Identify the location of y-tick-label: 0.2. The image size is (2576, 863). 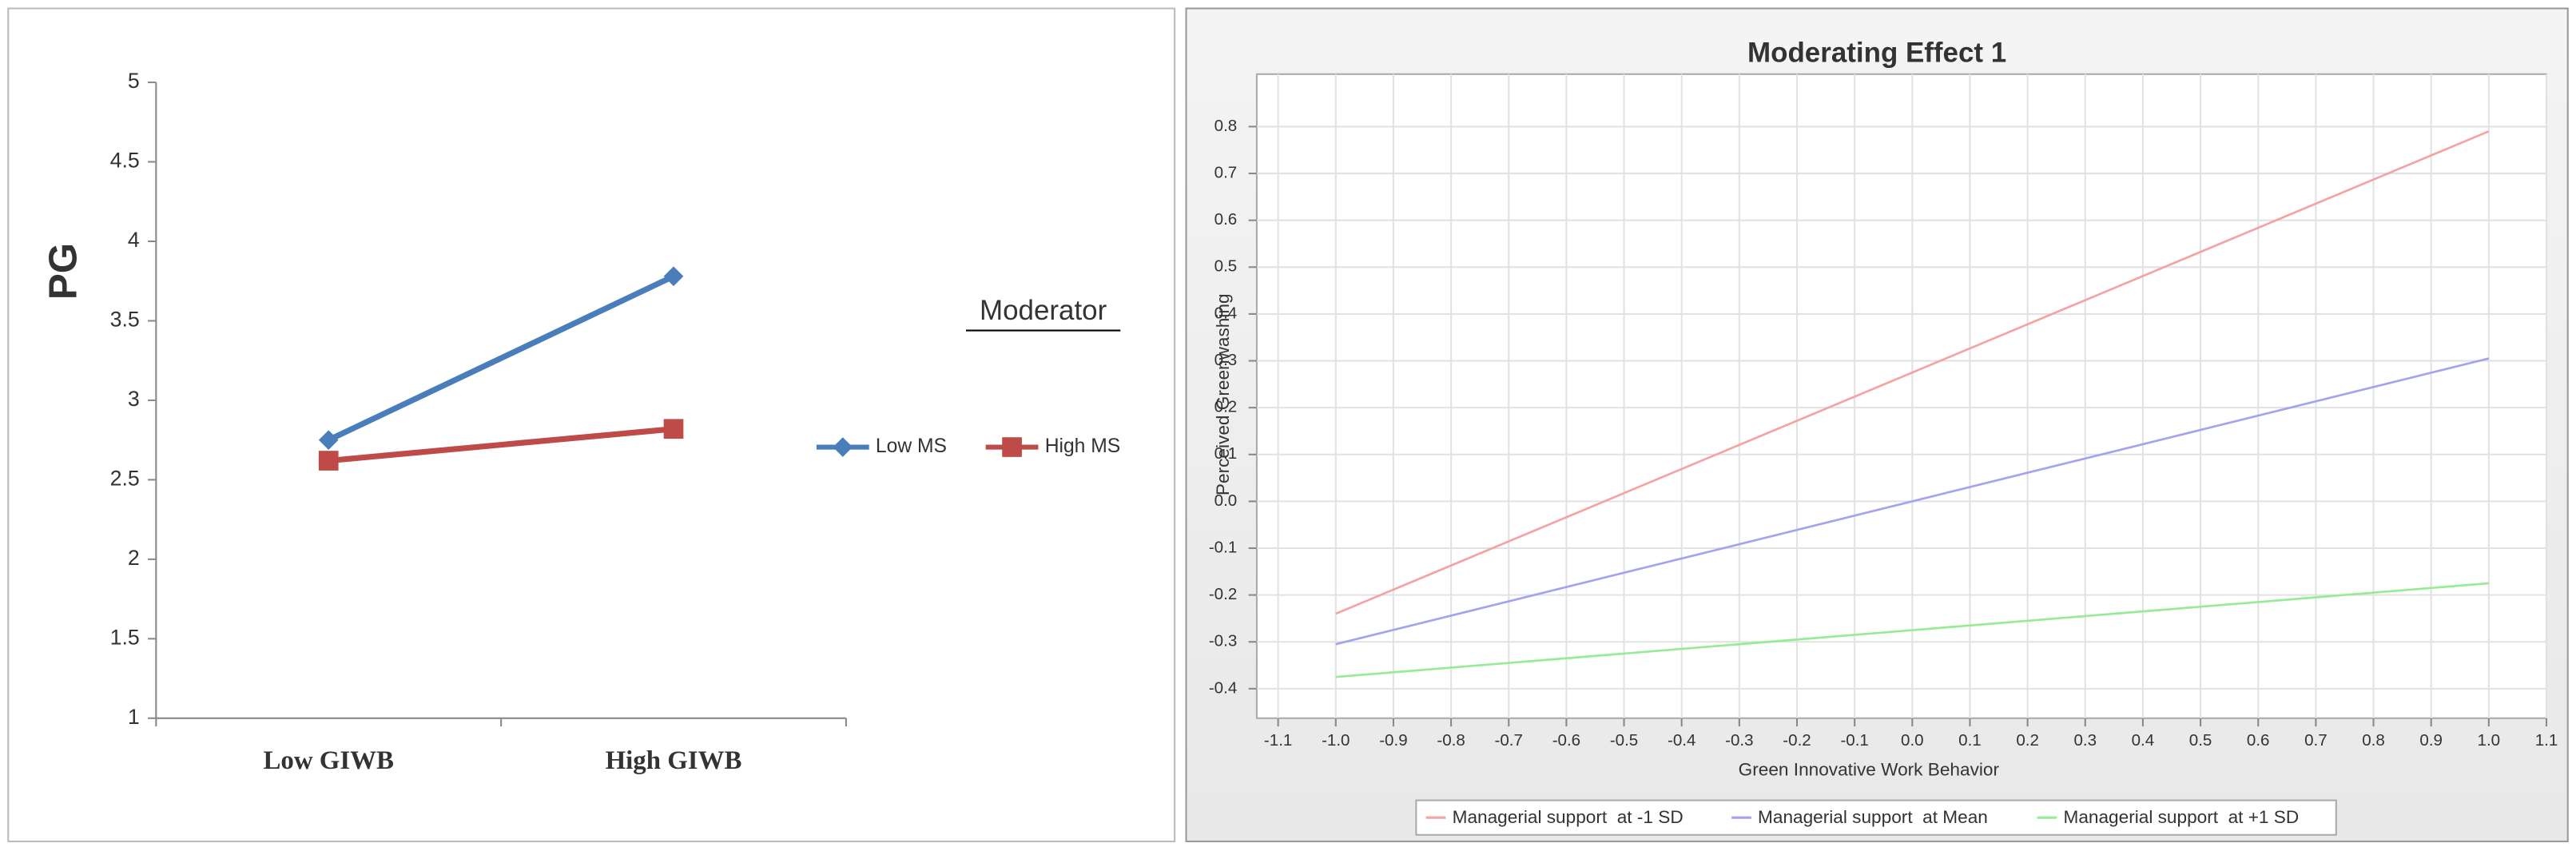
(1226, 407).